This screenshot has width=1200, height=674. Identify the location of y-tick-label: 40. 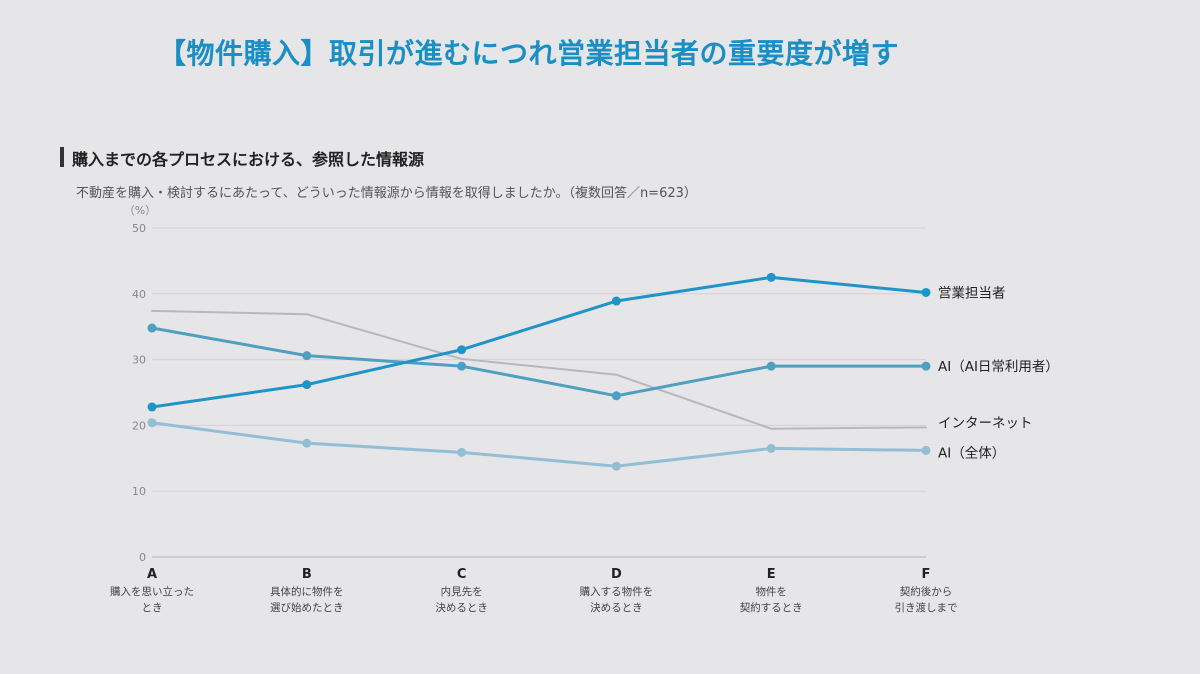
(139, 294).